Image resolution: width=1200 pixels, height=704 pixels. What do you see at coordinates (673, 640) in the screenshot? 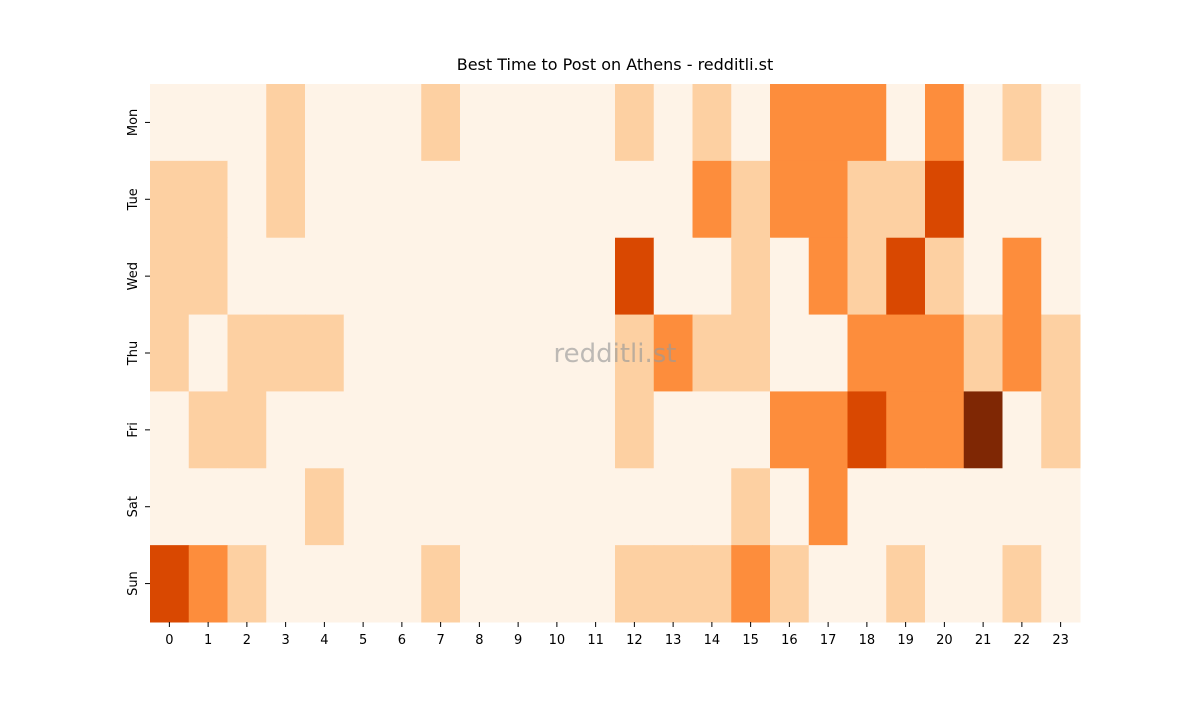
I see `x-tick-label: 13` at bounding box center [673, 640].